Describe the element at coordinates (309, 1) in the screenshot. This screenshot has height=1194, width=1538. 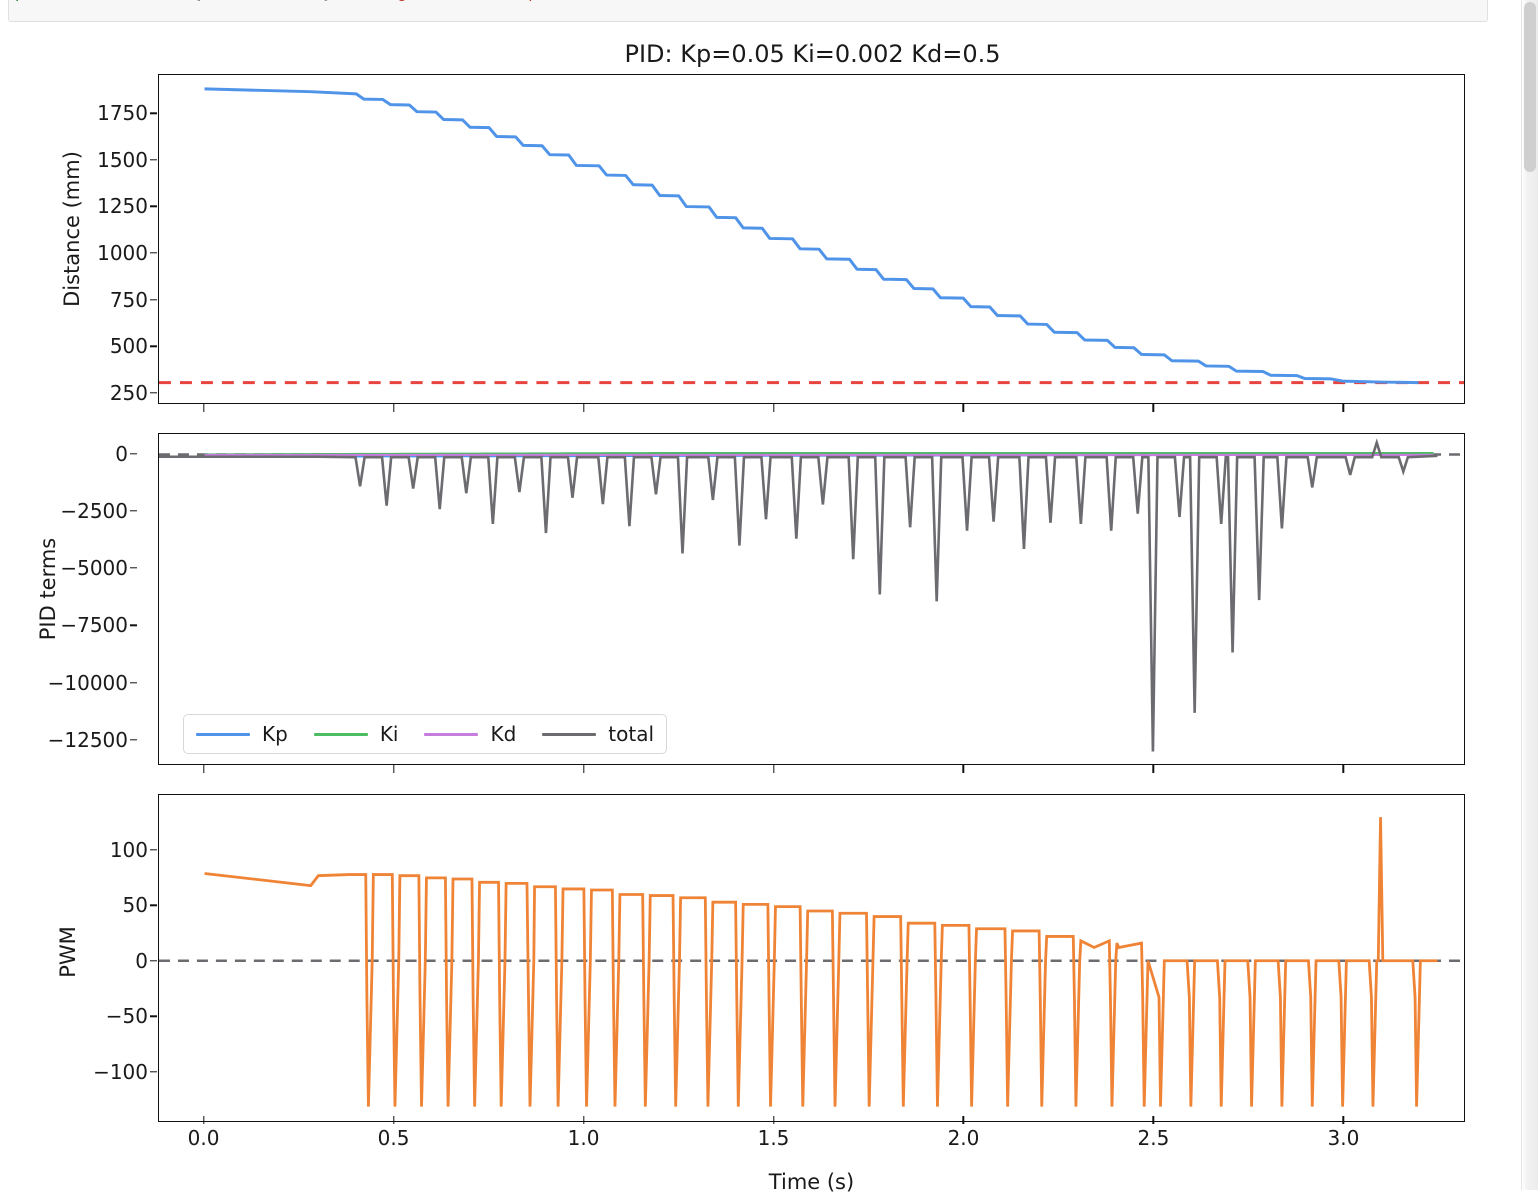
I see `code-token-format-spec: .0f` at that location.